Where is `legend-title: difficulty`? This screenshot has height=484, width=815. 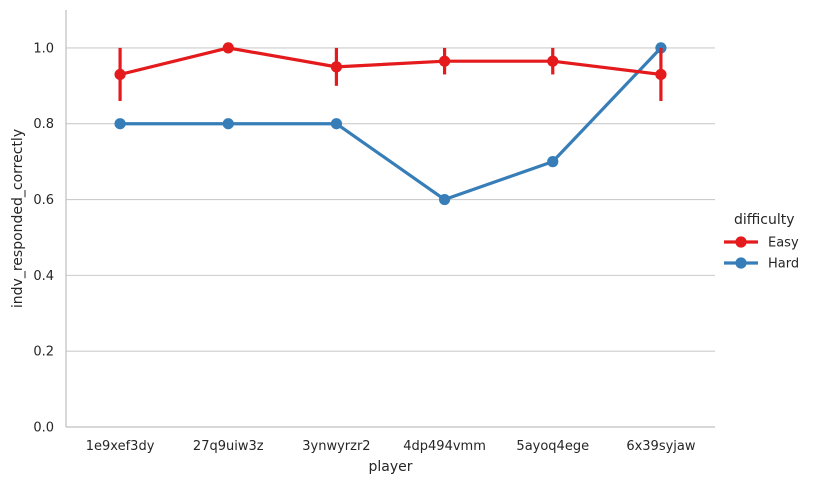 legend-title: difficulty is located at coordinates (764, 220).